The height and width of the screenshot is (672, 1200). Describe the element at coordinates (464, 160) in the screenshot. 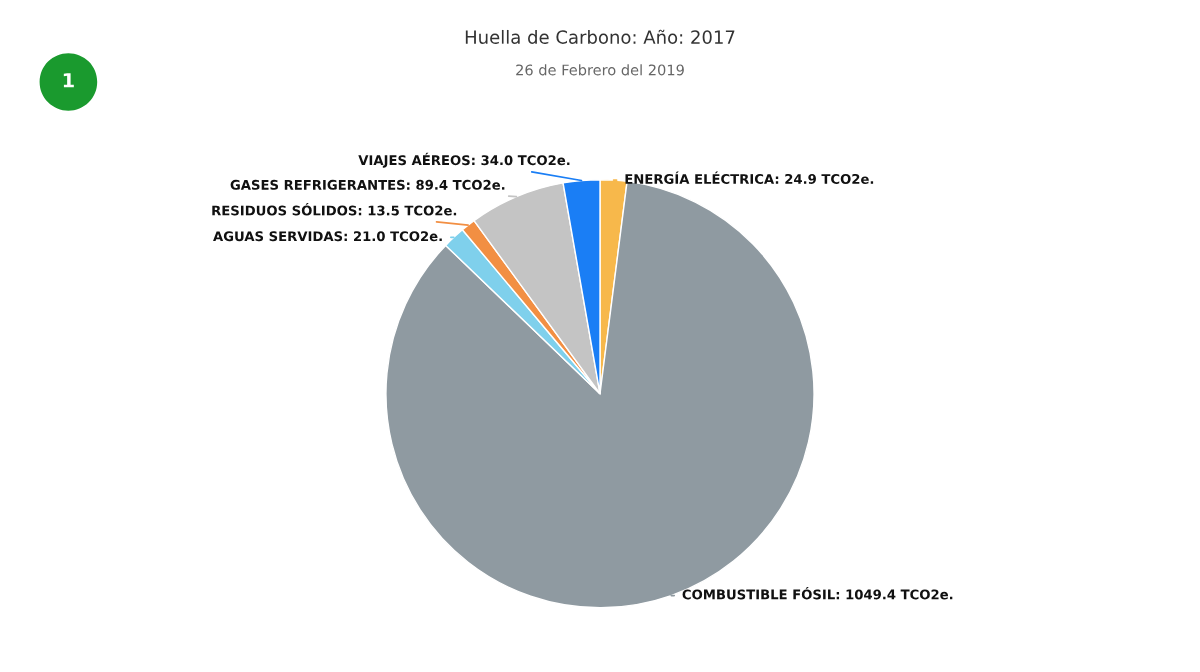

I see `slice-label: VIAJES AÉREOS: 34.0 TCO2e.` at that location.